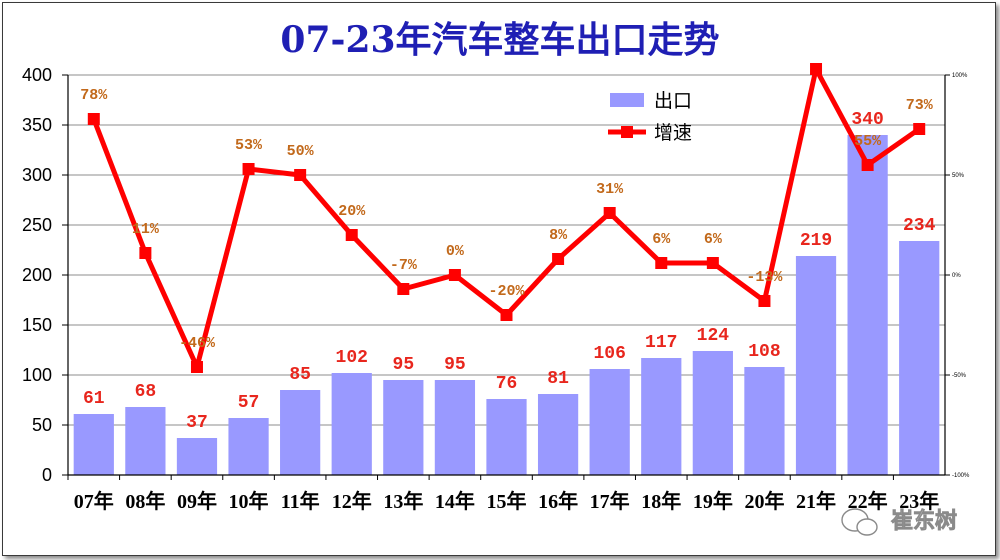  What do you see at coordinates (661, 501) in the screenshot?
I see `x-tick-label: 18年` at bounding box center [661, 501].